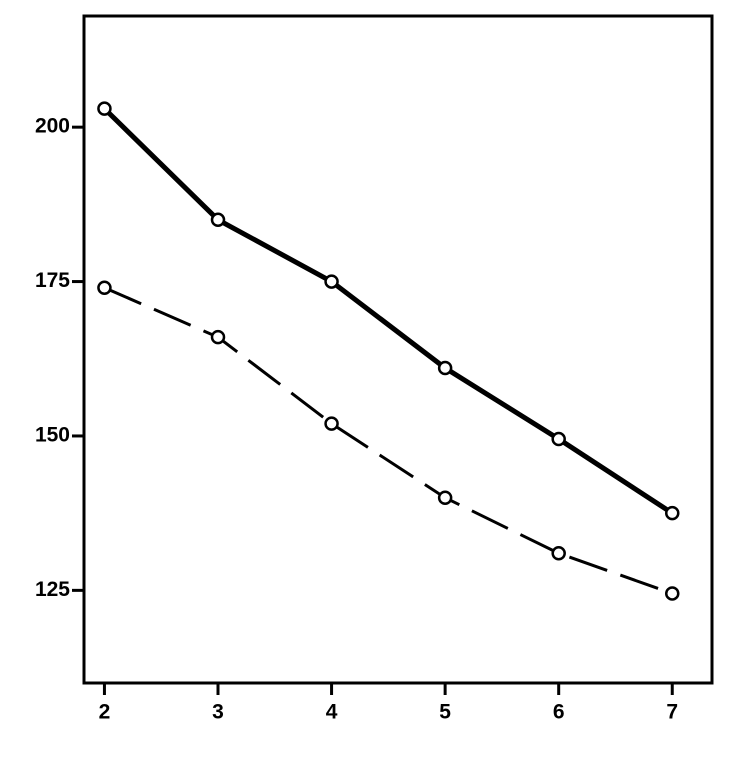 The height and width of the screenshot is (763, 730). What do you see at coordinates (52, 435) in the screenshot?
I see `y-tick-label: 150` at bounding box center [52, 435].